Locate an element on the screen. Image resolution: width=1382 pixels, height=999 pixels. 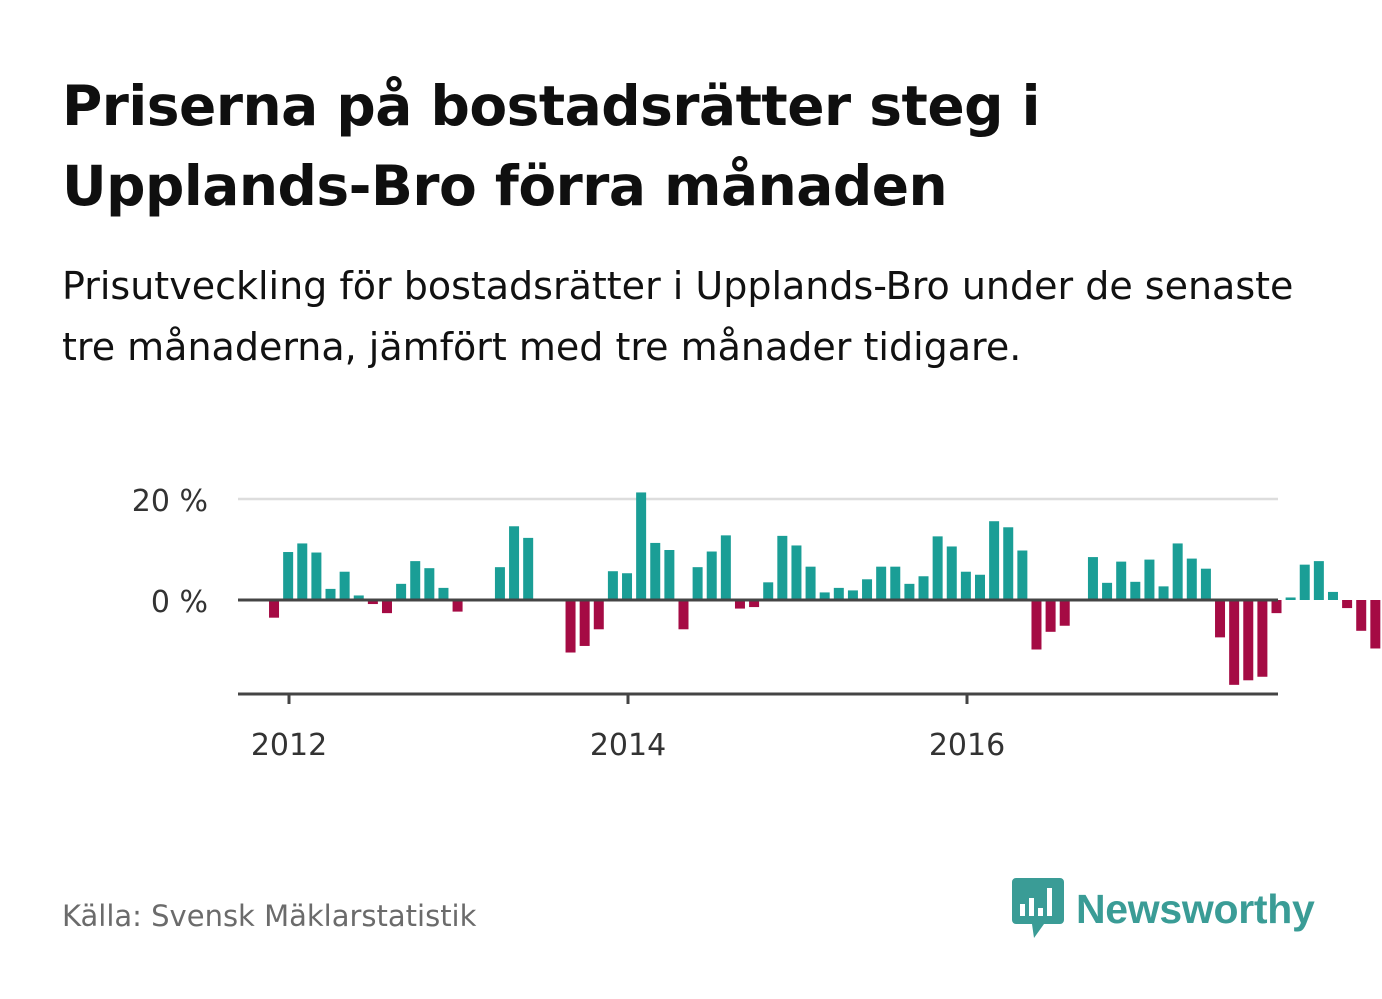
x-tick-label: 2016 is located at coordinates (967, 745).